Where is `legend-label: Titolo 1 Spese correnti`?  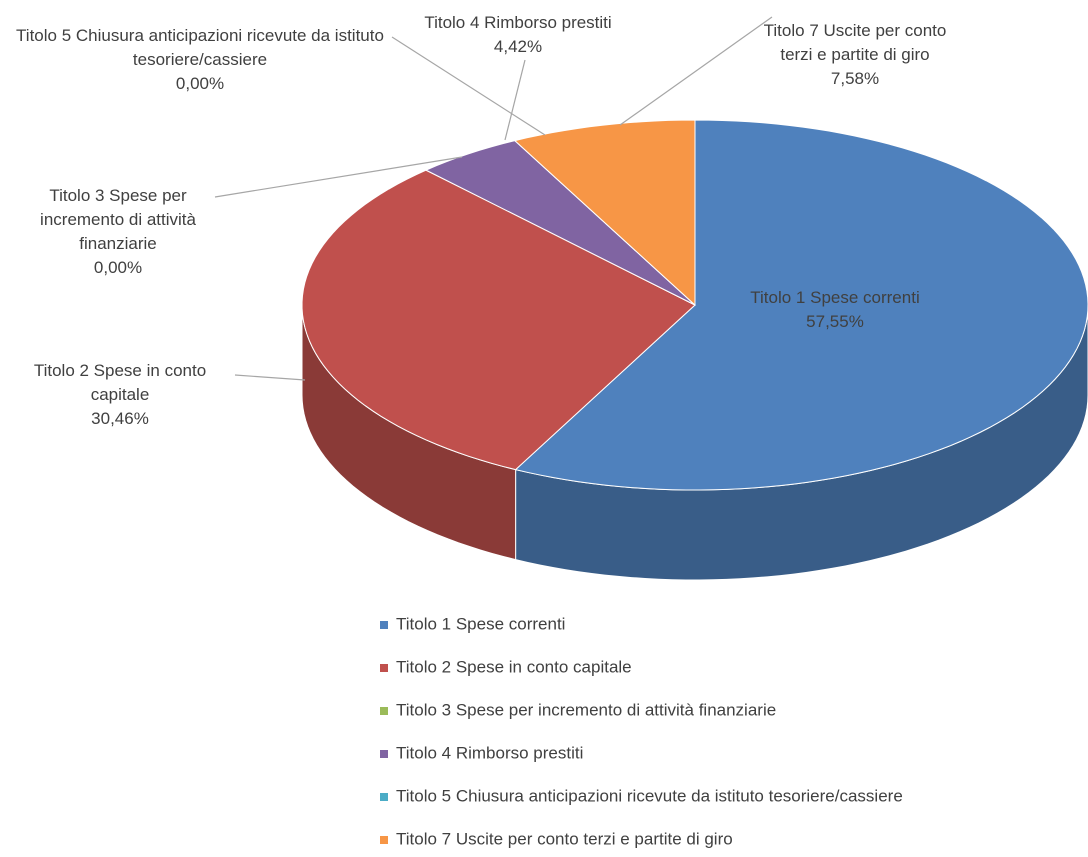 legend-label: Titolo 1 Spese correnti is located at coordinates (480, 623).